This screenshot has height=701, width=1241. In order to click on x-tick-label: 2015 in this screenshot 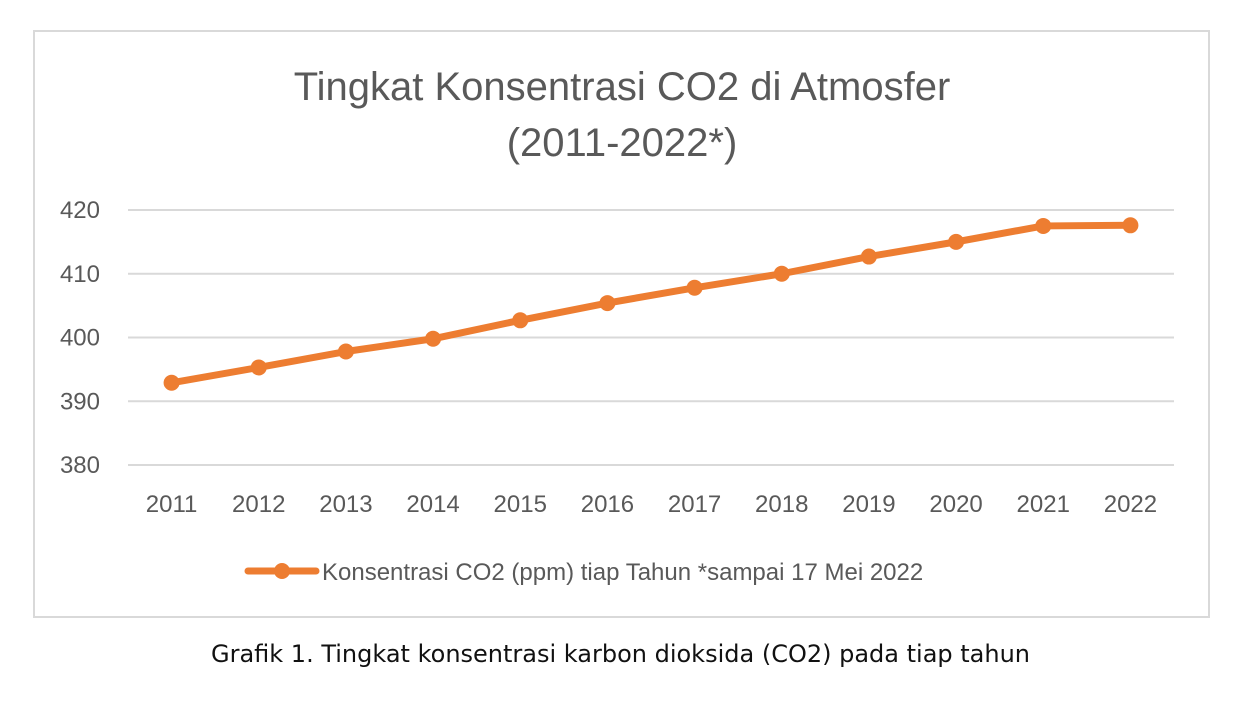, I will do `click(520, 504)`.